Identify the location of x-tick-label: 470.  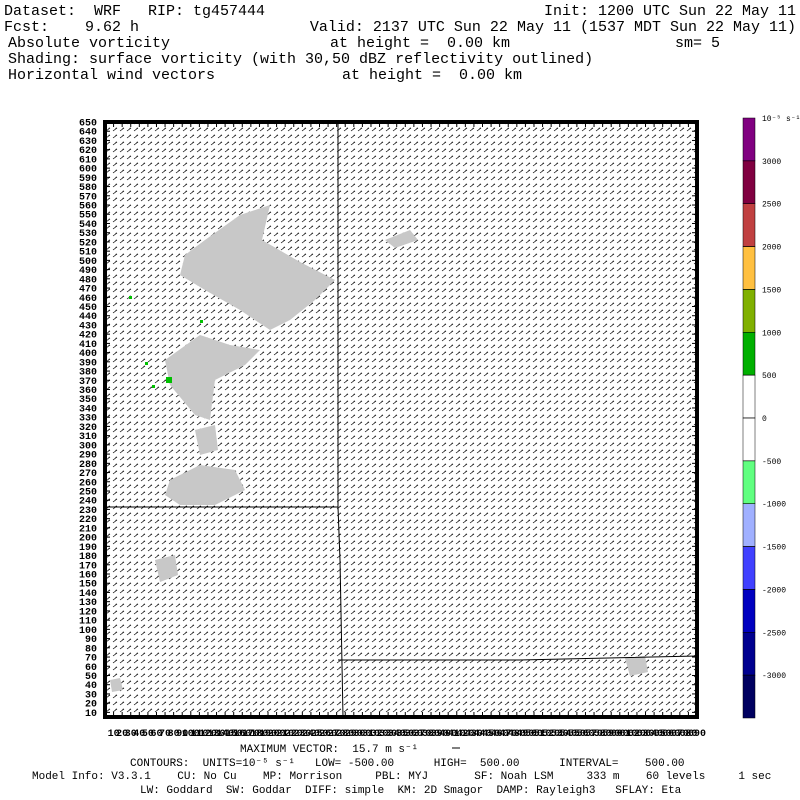
(508, 734).